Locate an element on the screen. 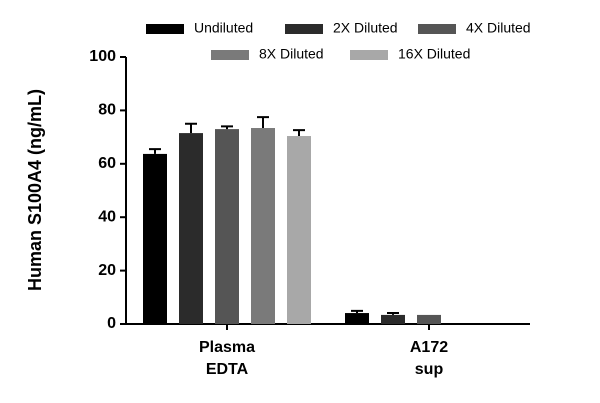  x-tick-label: EDTA is located at coordinates (227, 369).